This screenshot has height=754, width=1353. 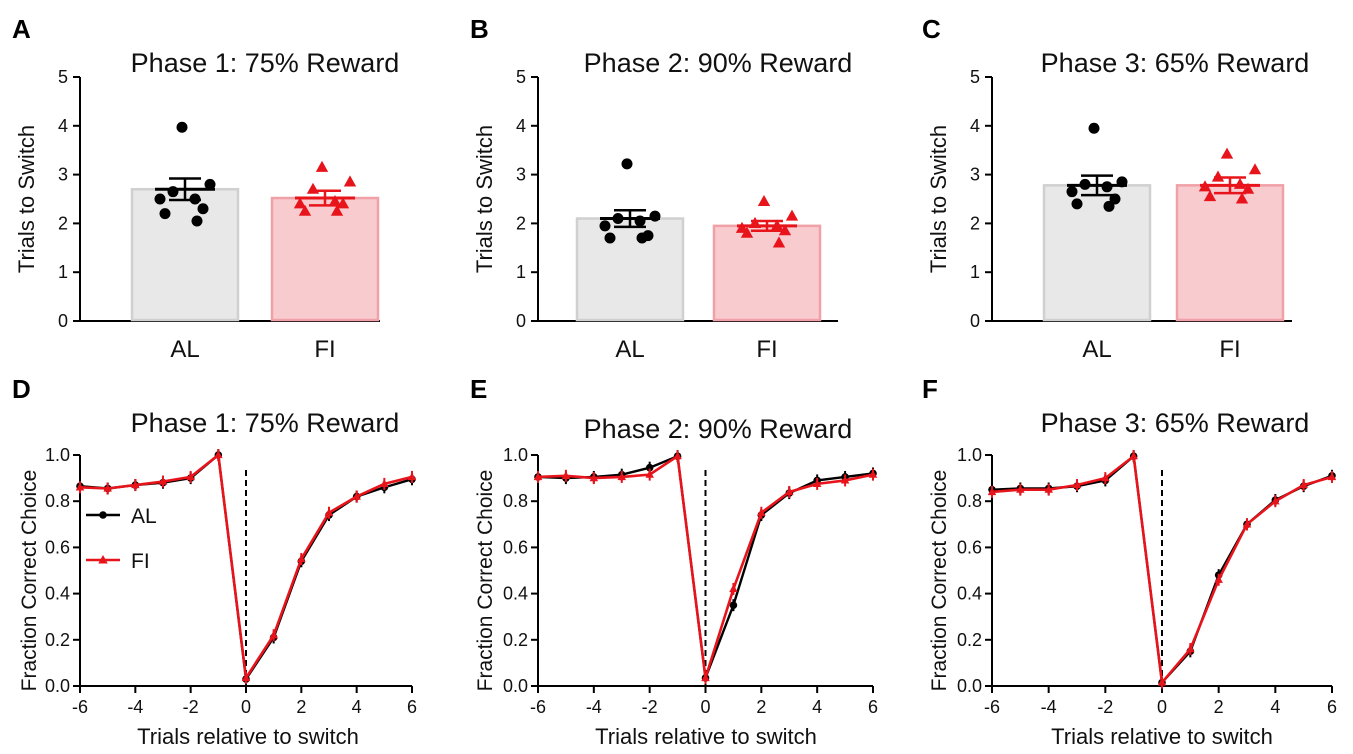 I want to click on x-tick-label: -4, so click(x=135, y=707).